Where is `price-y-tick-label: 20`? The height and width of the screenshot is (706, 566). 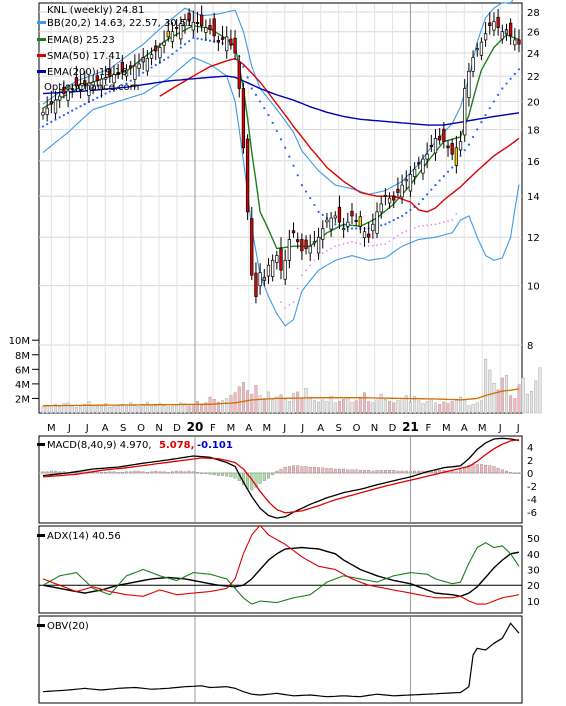
price-y-tick-label: 20 is located at coordinates (533, 102).